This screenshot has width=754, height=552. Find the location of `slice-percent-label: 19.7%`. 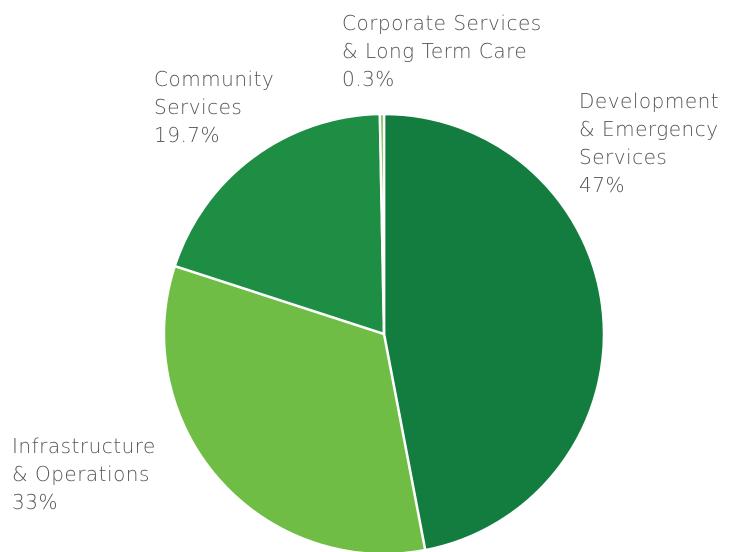

slice-percent-label: 19.7% is located at coordinates (187, 135).